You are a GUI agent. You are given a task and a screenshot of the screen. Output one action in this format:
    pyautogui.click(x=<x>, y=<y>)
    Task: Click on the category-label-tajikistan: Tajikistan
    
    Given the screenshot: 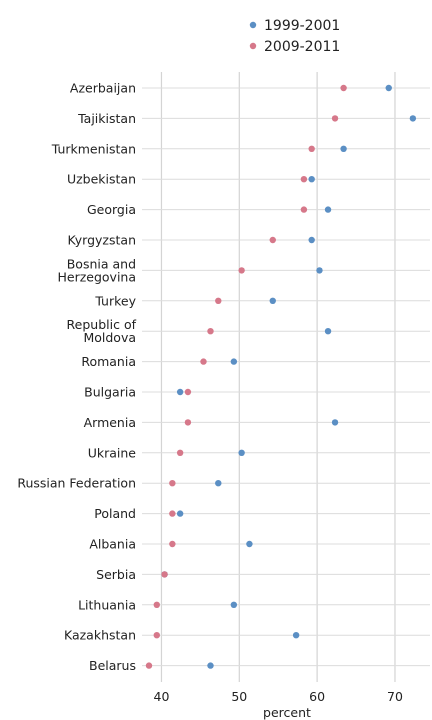 What is the action you would take?
    pyautogui.click(x=106, y=118)
    